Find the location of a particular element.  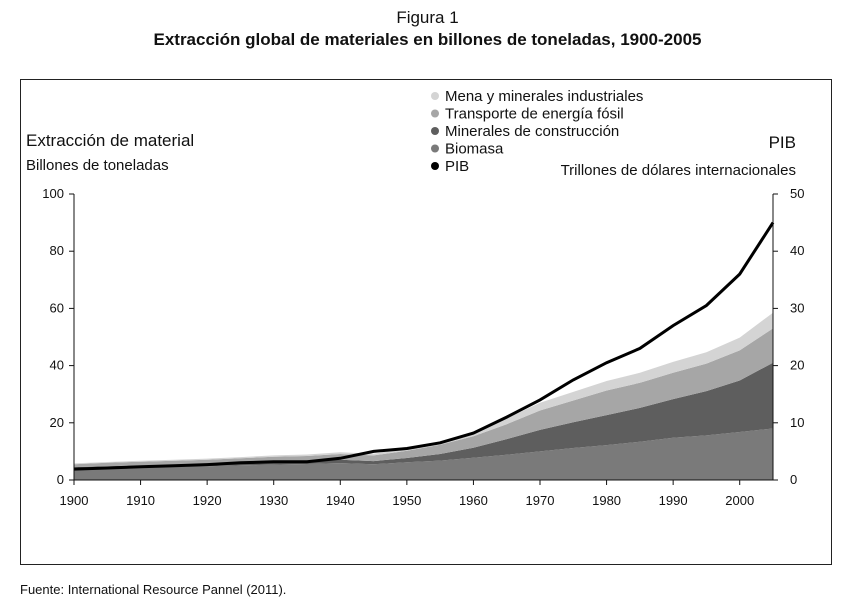

x-tick-label: 1910 is located at coordinates (140, 500).